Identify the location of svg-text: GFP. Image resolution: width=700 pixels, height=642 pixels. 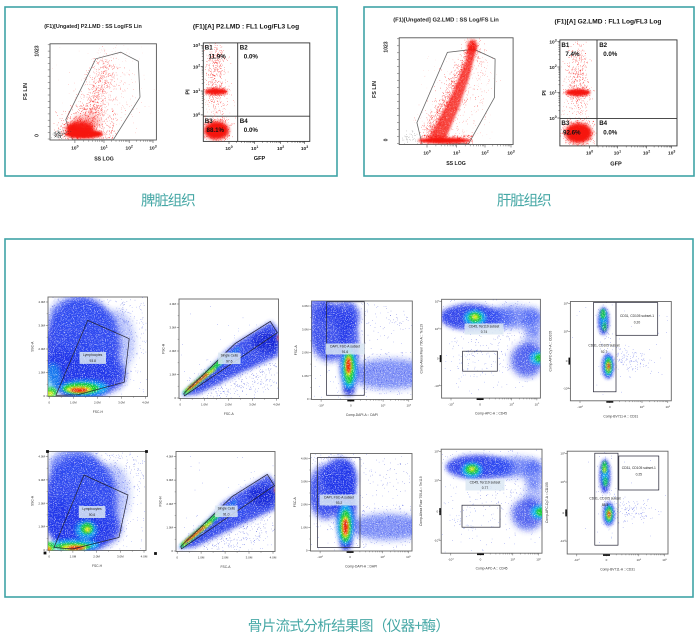
(616, 165).